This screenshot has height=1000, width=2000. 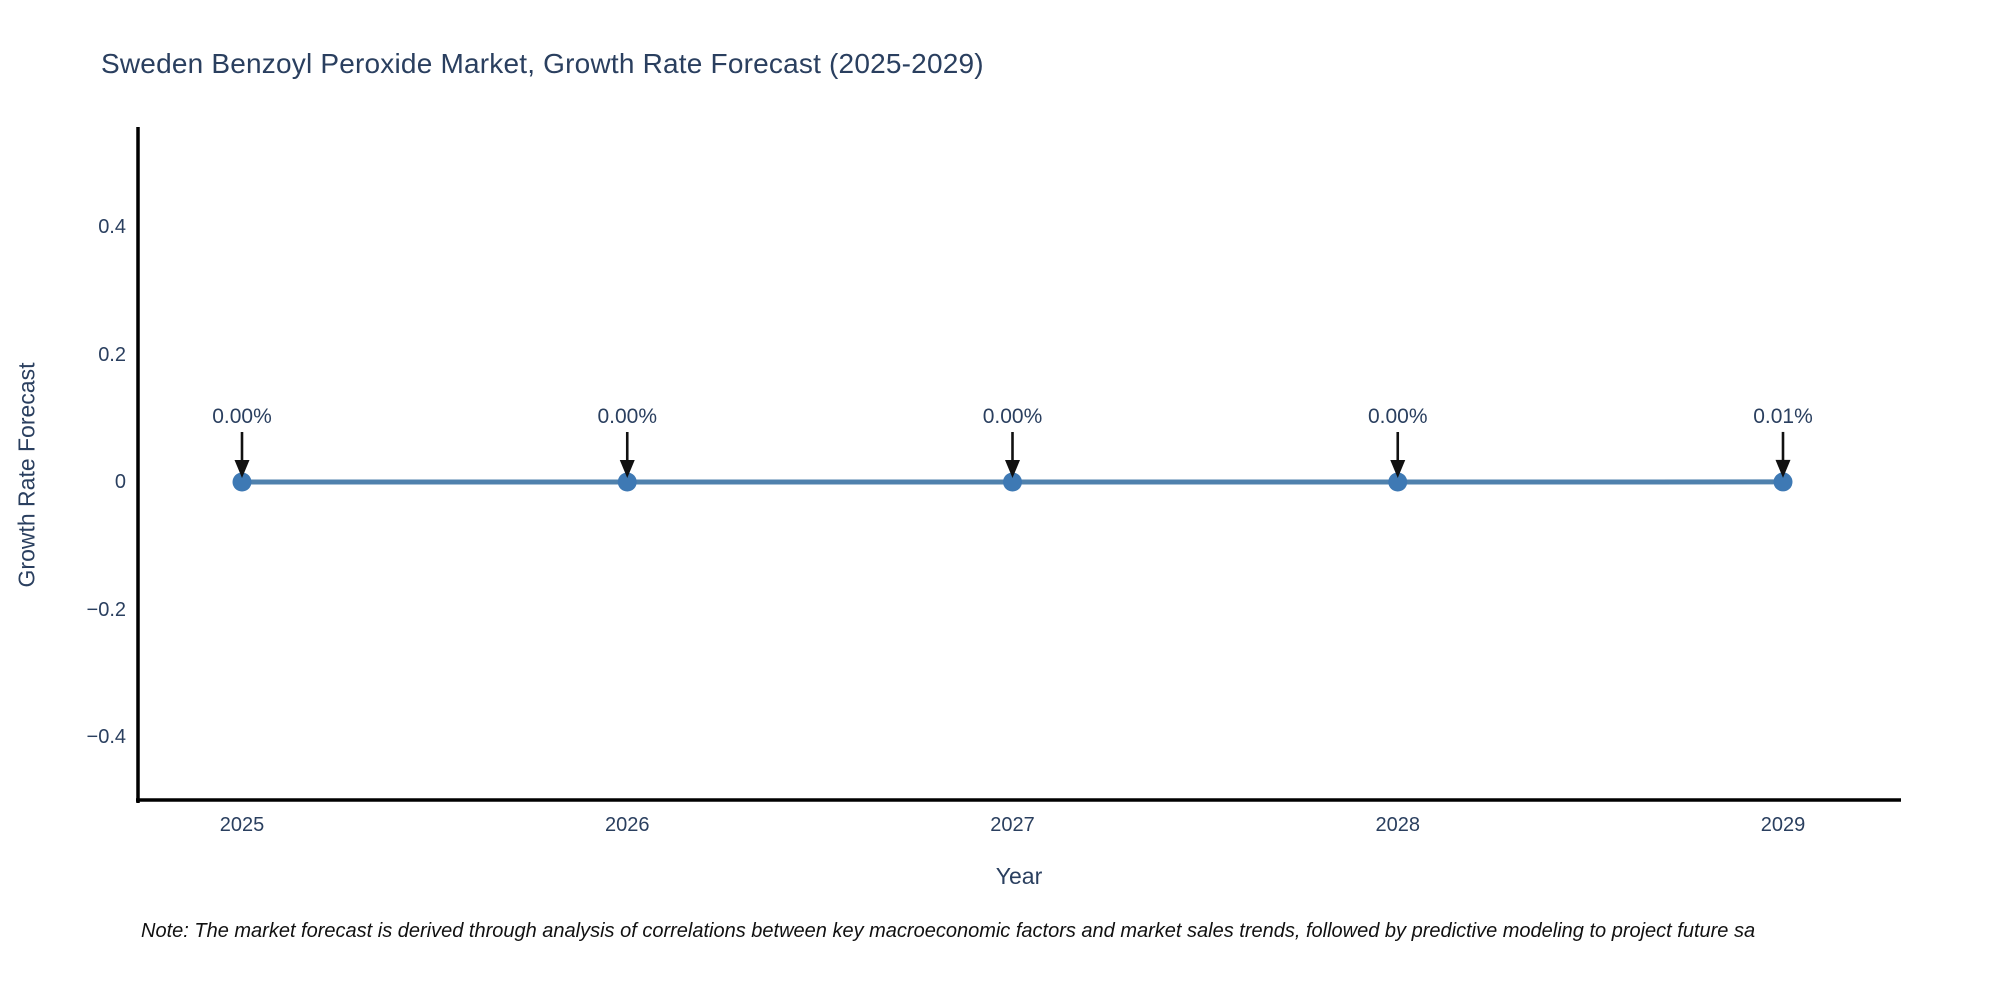 I want to click on marker-layer, so click(x=1012, y=482).